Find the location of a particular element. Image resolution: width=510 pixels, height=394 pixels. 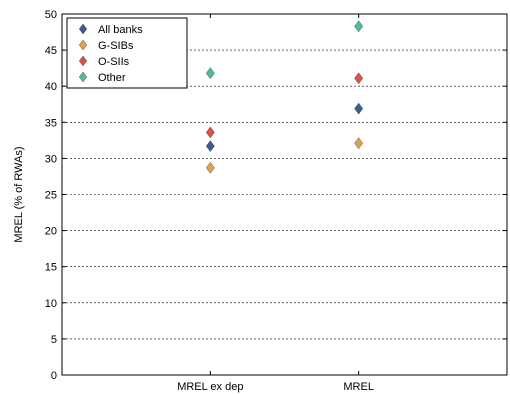

x-tick-label: MREL is located at coordinates (358, 387).